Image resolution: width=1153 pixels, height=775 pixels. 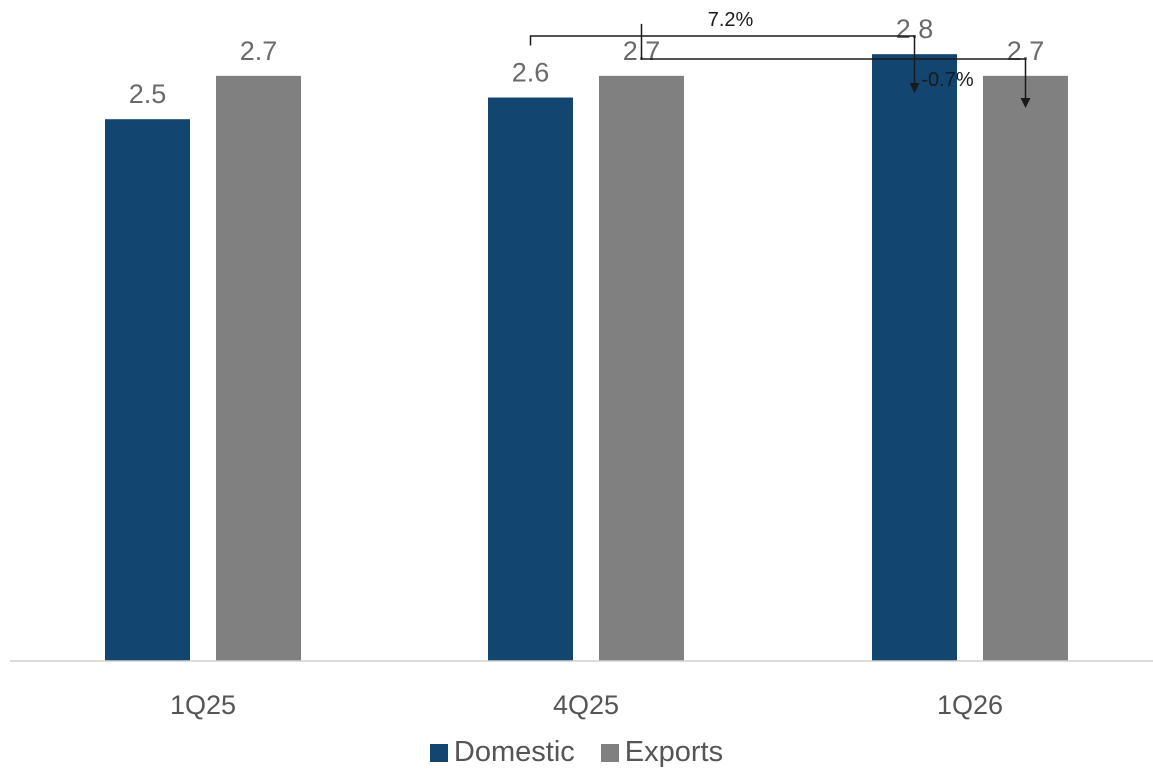 What do you see at coordinates (970, 705) in the screenshot?
I see `category-label-1q26: 1Q26` at bounding box center [970, 705].